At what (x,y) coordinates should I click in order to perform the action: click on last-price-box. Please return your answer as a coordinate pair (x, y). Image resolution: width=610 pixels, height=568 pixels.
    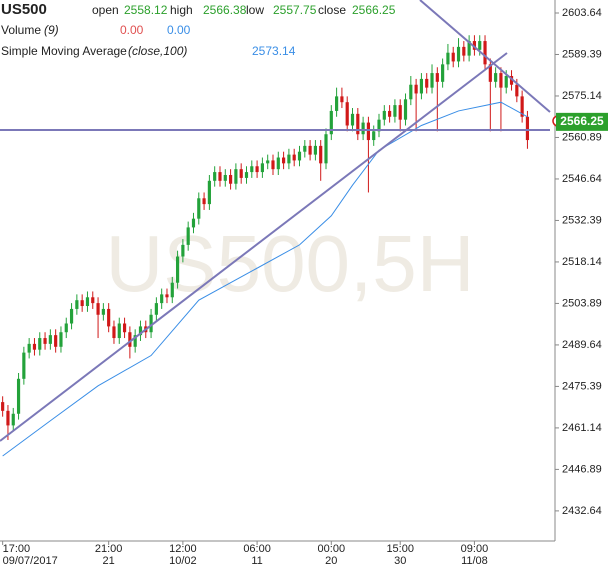
    Looking at the image, I should click on (582, 121).